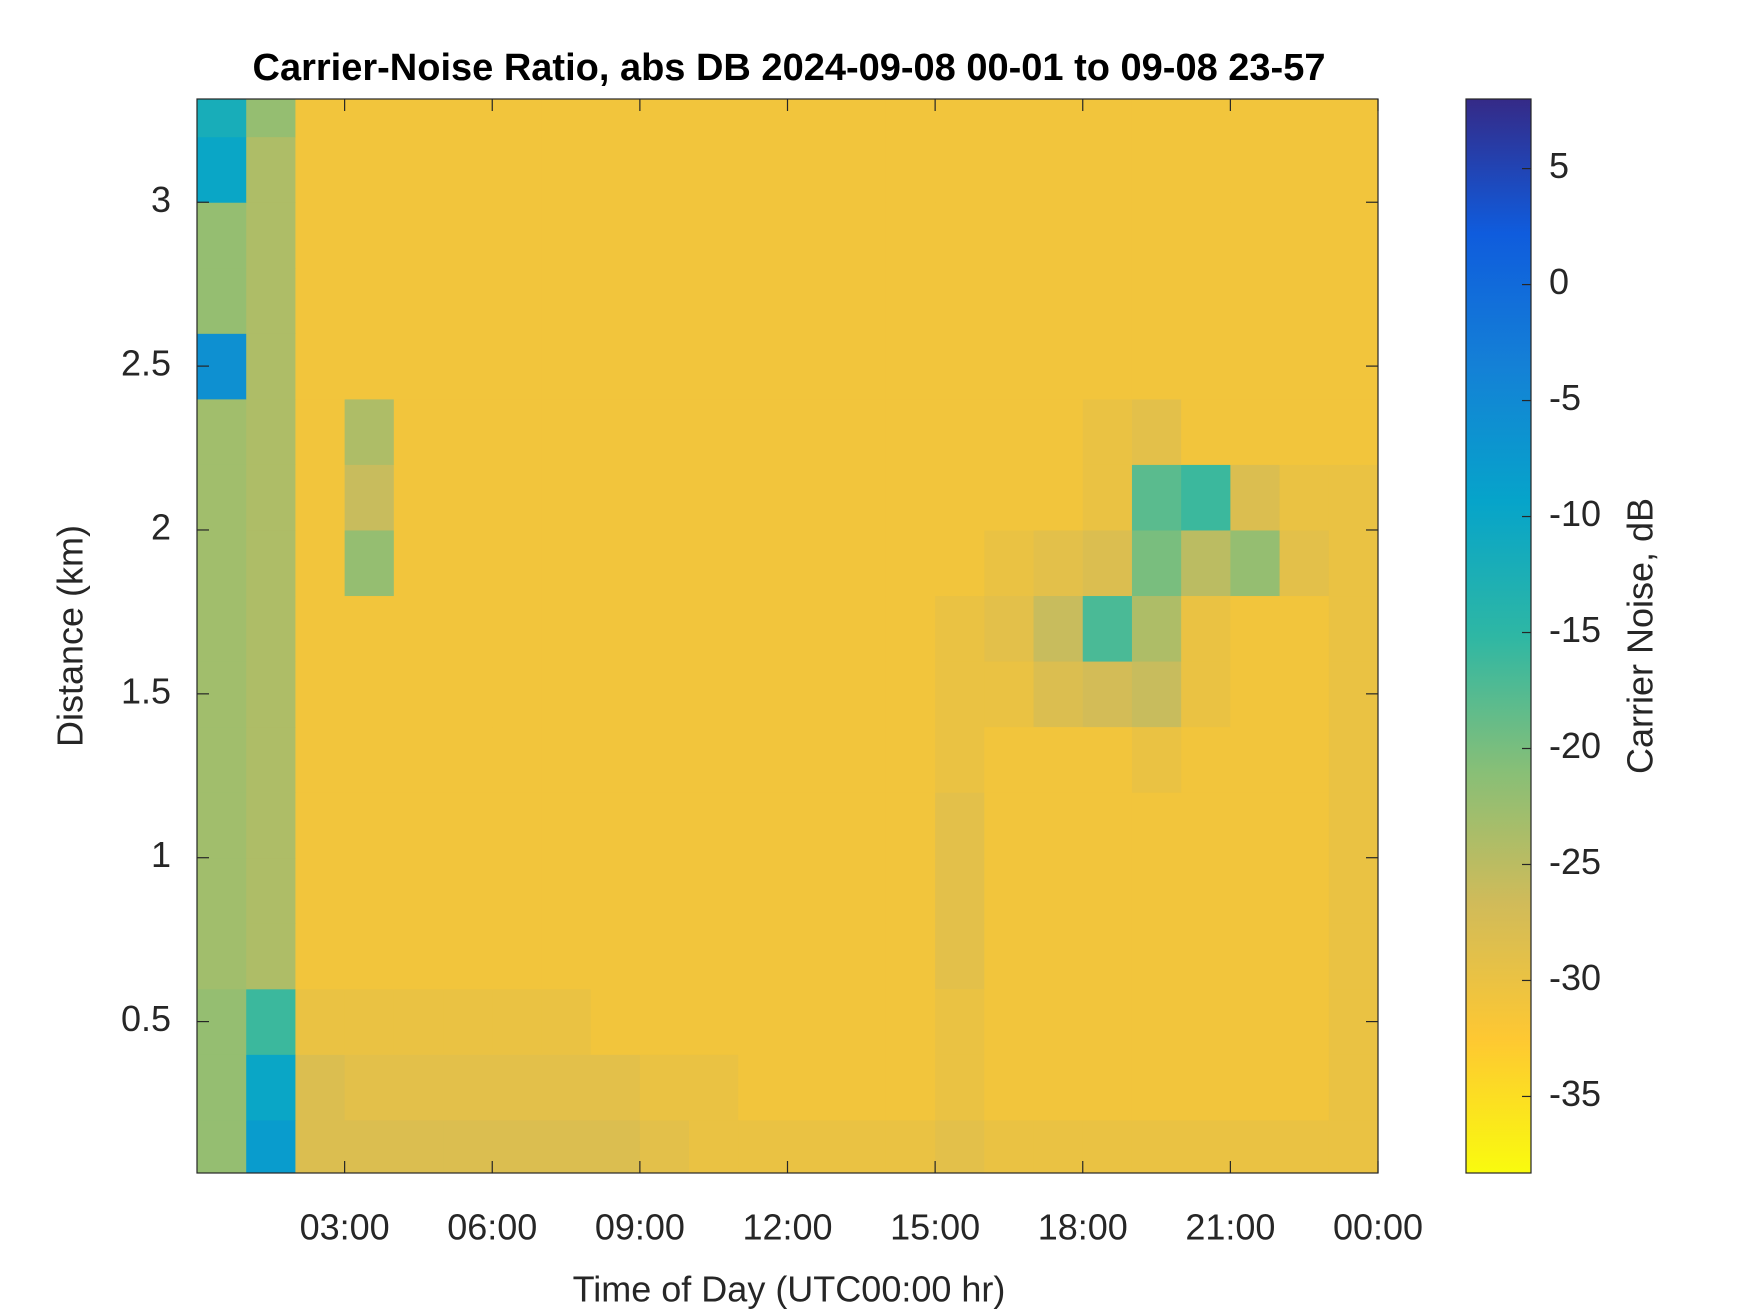  What do you see at coordinates (1230, 1227) in the screenshot?
I see `x-tick-label: 21:00` at bounding box center [1230, 1227].